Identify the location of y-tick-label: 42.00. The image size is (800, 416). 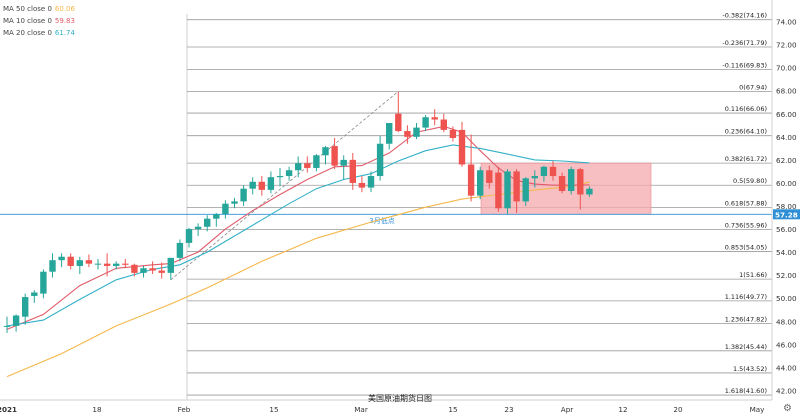
(786, 390).